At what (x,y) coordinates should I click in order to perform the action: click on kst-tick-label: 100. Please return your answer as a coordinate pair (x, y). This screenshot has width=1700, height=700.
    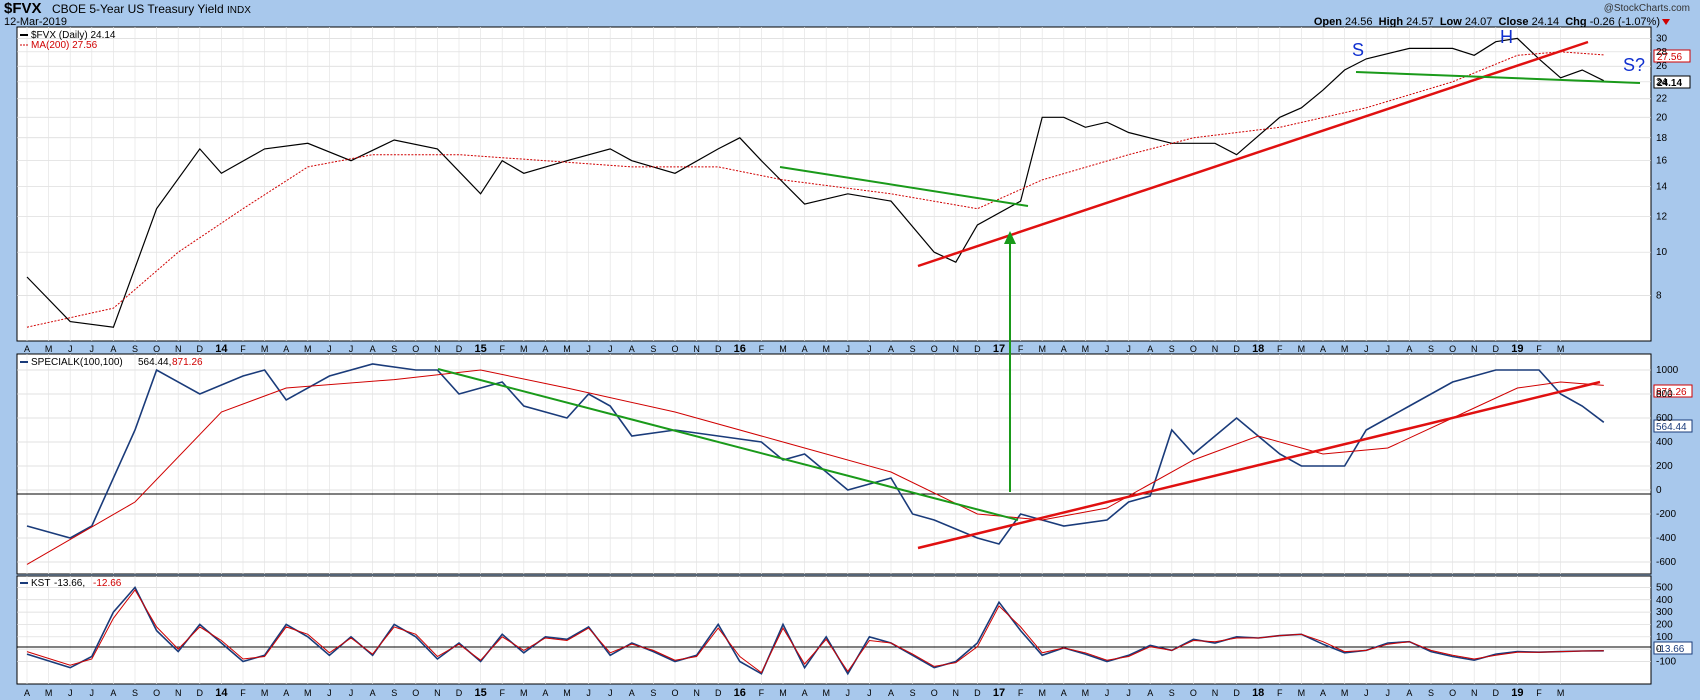
    Looking at the image, I should click on (1664, 637).